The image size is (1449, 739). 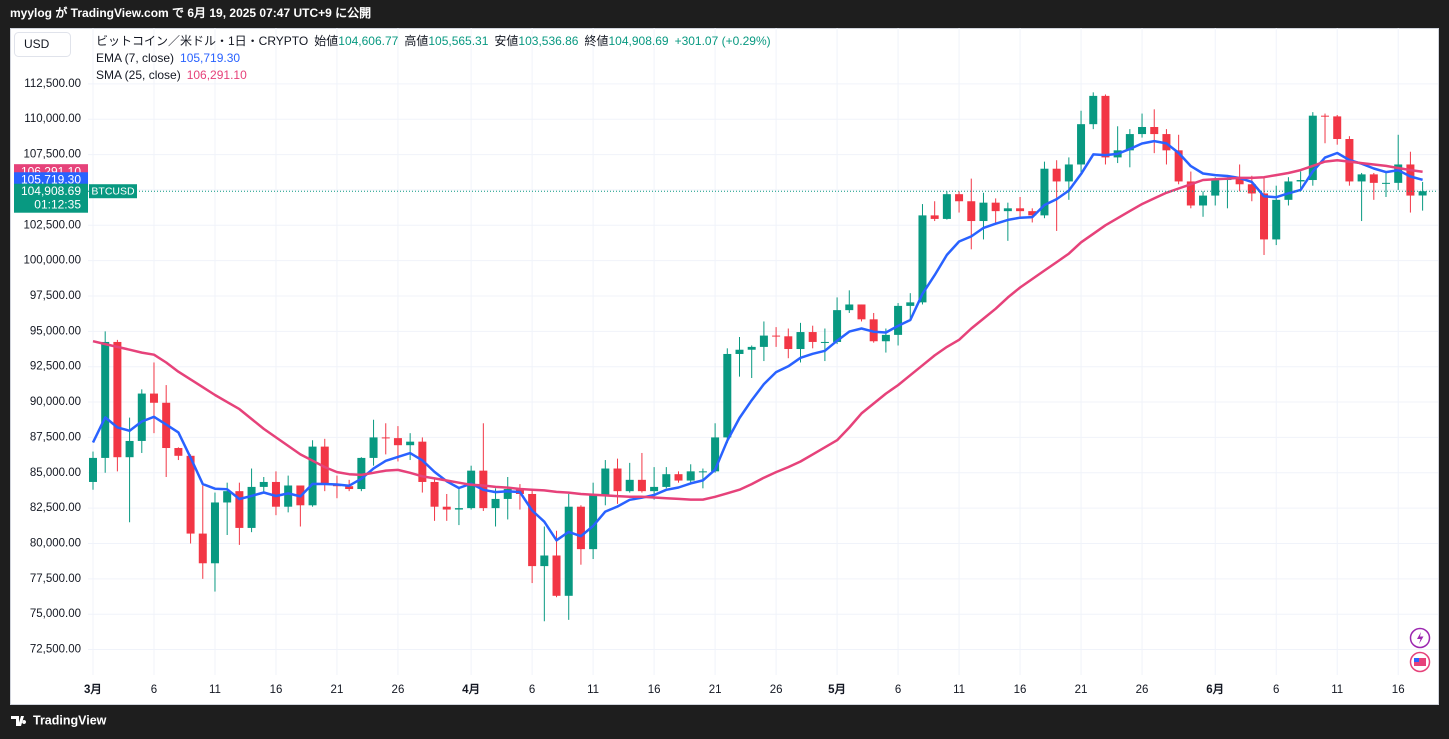 What do you see at coordinates (55, 331) in the screenshot?
I see `y-tick-label: 95,000.00` at bounding box center [55, 331].